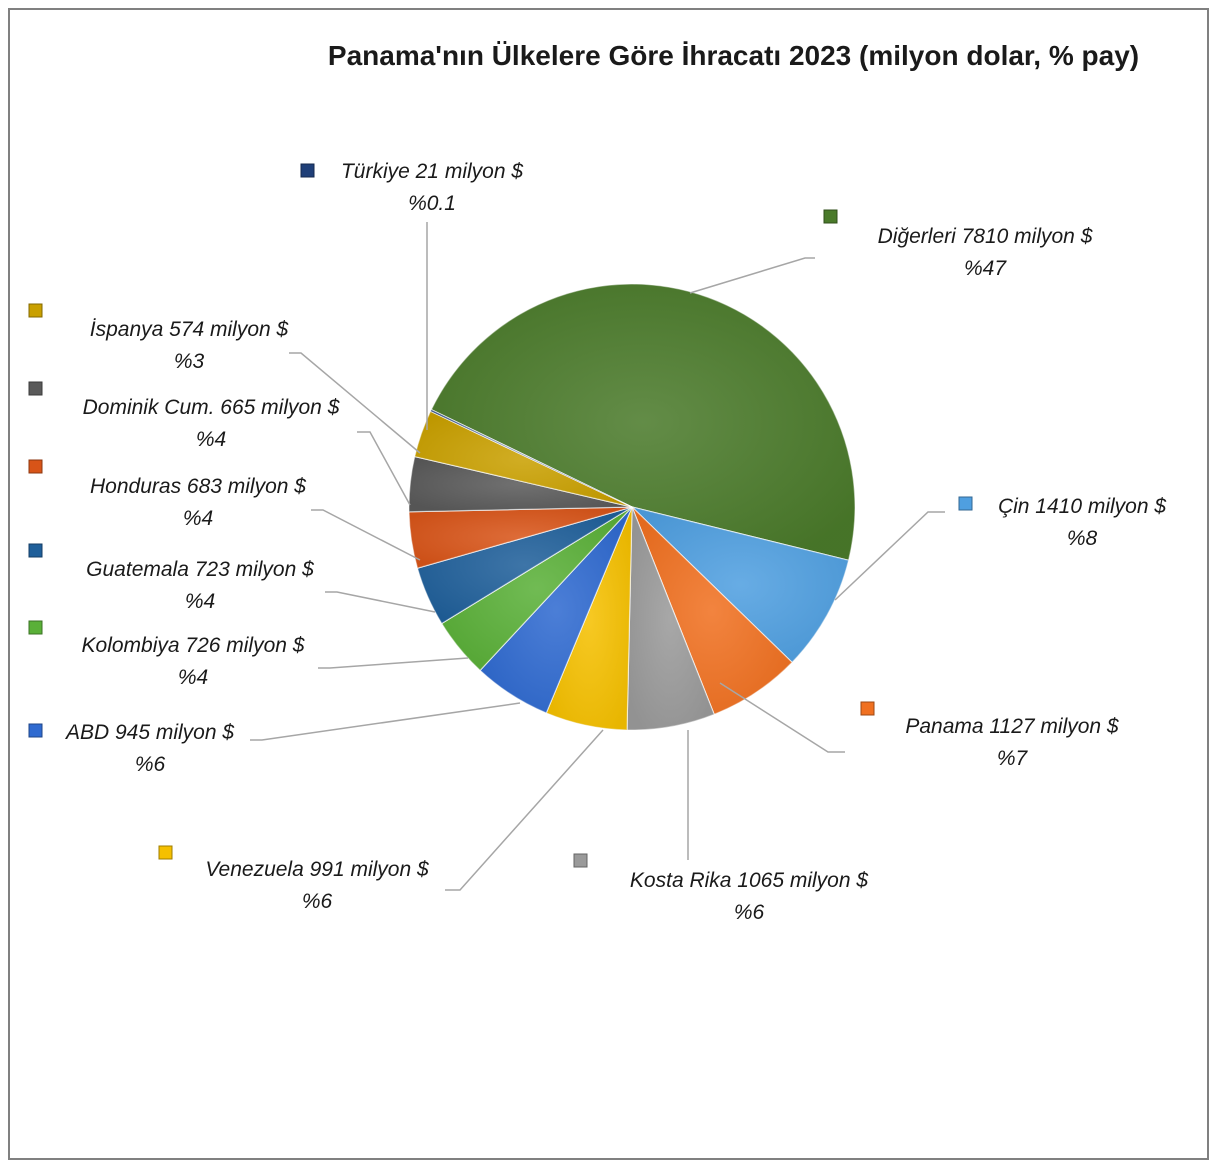 The image size is (1219, 1170). Describe the element at coordinates (985, 236) in the screenshot. I see `slice-label-0: Diğerleri 7810 milyon $` at that location.